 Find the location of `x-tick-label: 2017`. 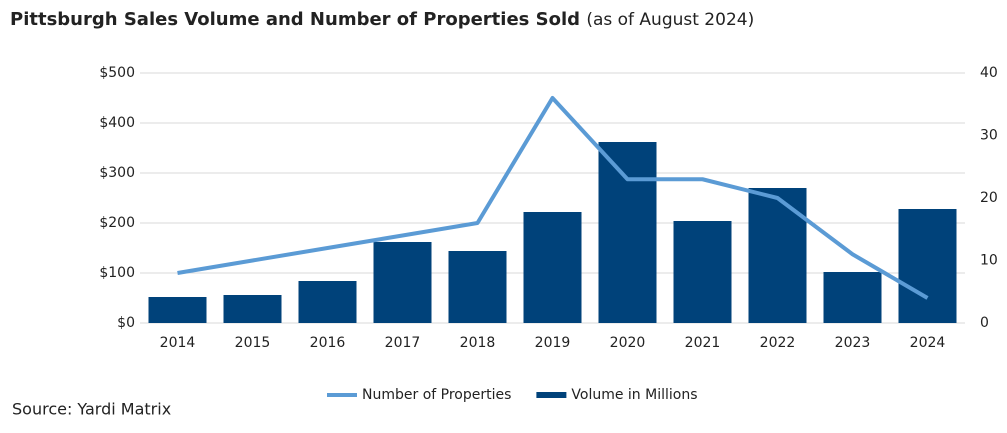

x-tick-label: 2017 is located at coordinates (403, 343).